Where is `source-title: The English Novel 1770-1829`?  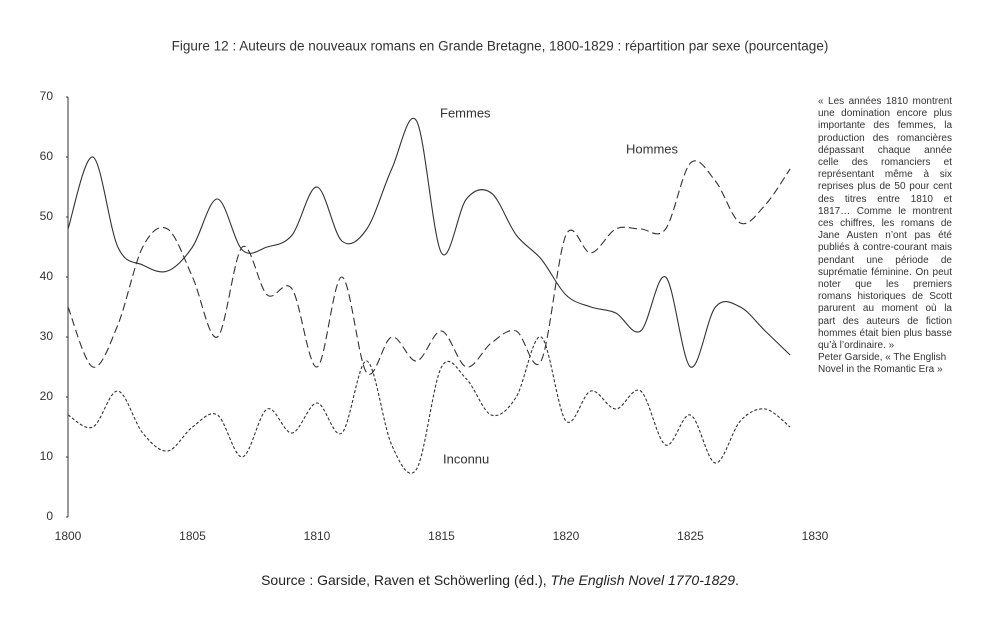
source-title: The English Novel 1770-1829 is located at coordinates (643, 580).